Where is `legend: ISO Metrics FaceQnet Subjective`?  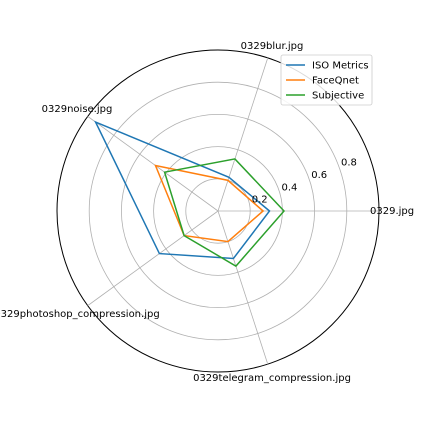
legend: ISO Metrics FaceQnet Subjective is located at coordinates (326, 80).